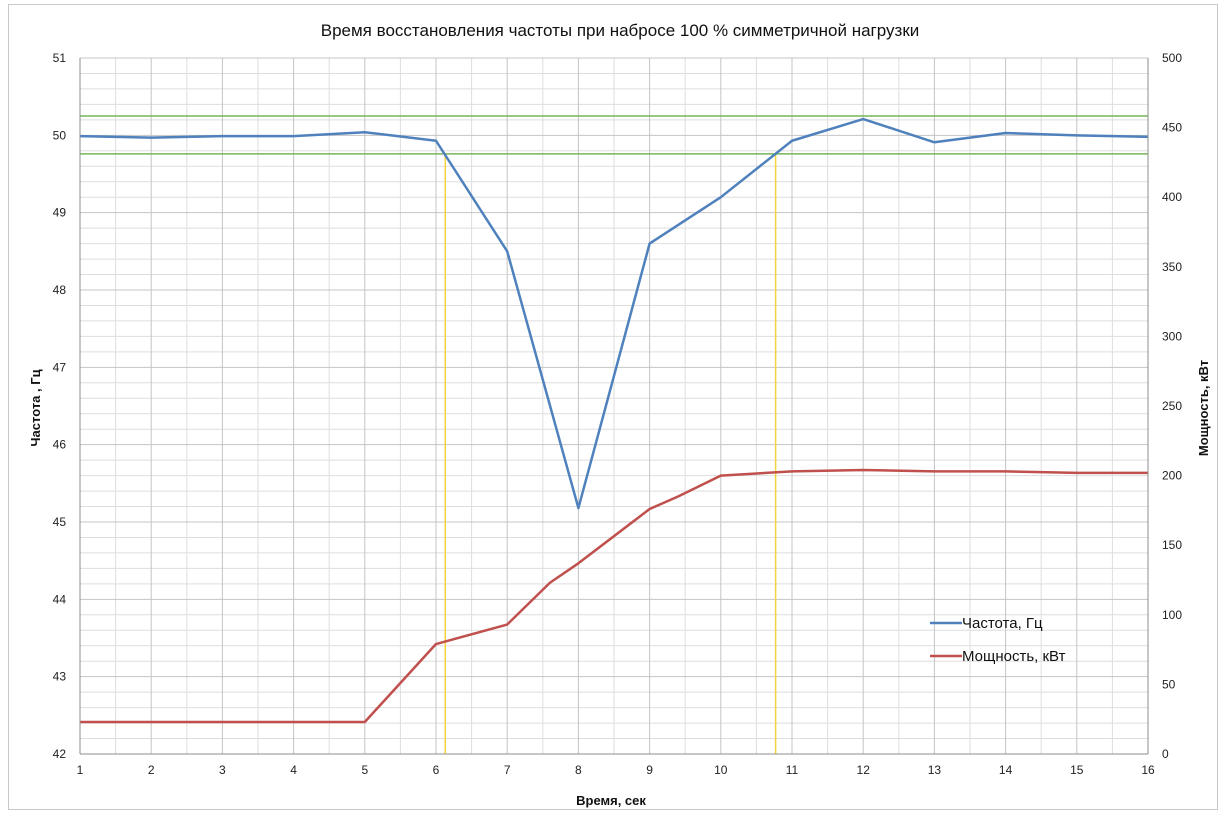 The width and height of the screenshot is (1224, 816). Describe the element at coordinates (1002, 623) in the screenshot. I see `legend-label-frequency: Частота, Гц` at that location.